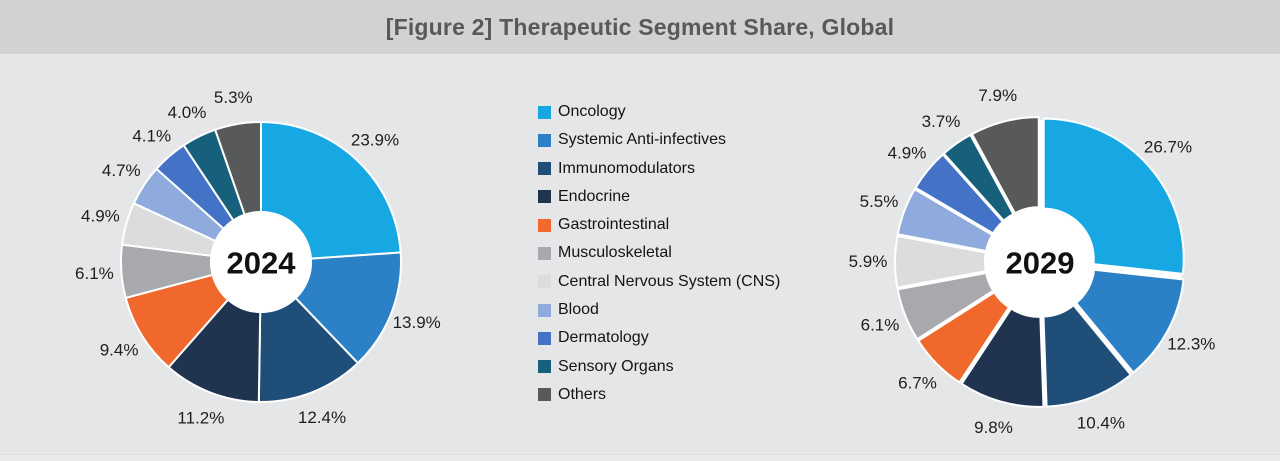 The height and width of the screenshot is (461, 1280). What do you see at coordinates (1101, 422) in the screenshot?
I see `pie-label-immunomodulators-2029: 10.4%` at bounding box center [1101, 422].